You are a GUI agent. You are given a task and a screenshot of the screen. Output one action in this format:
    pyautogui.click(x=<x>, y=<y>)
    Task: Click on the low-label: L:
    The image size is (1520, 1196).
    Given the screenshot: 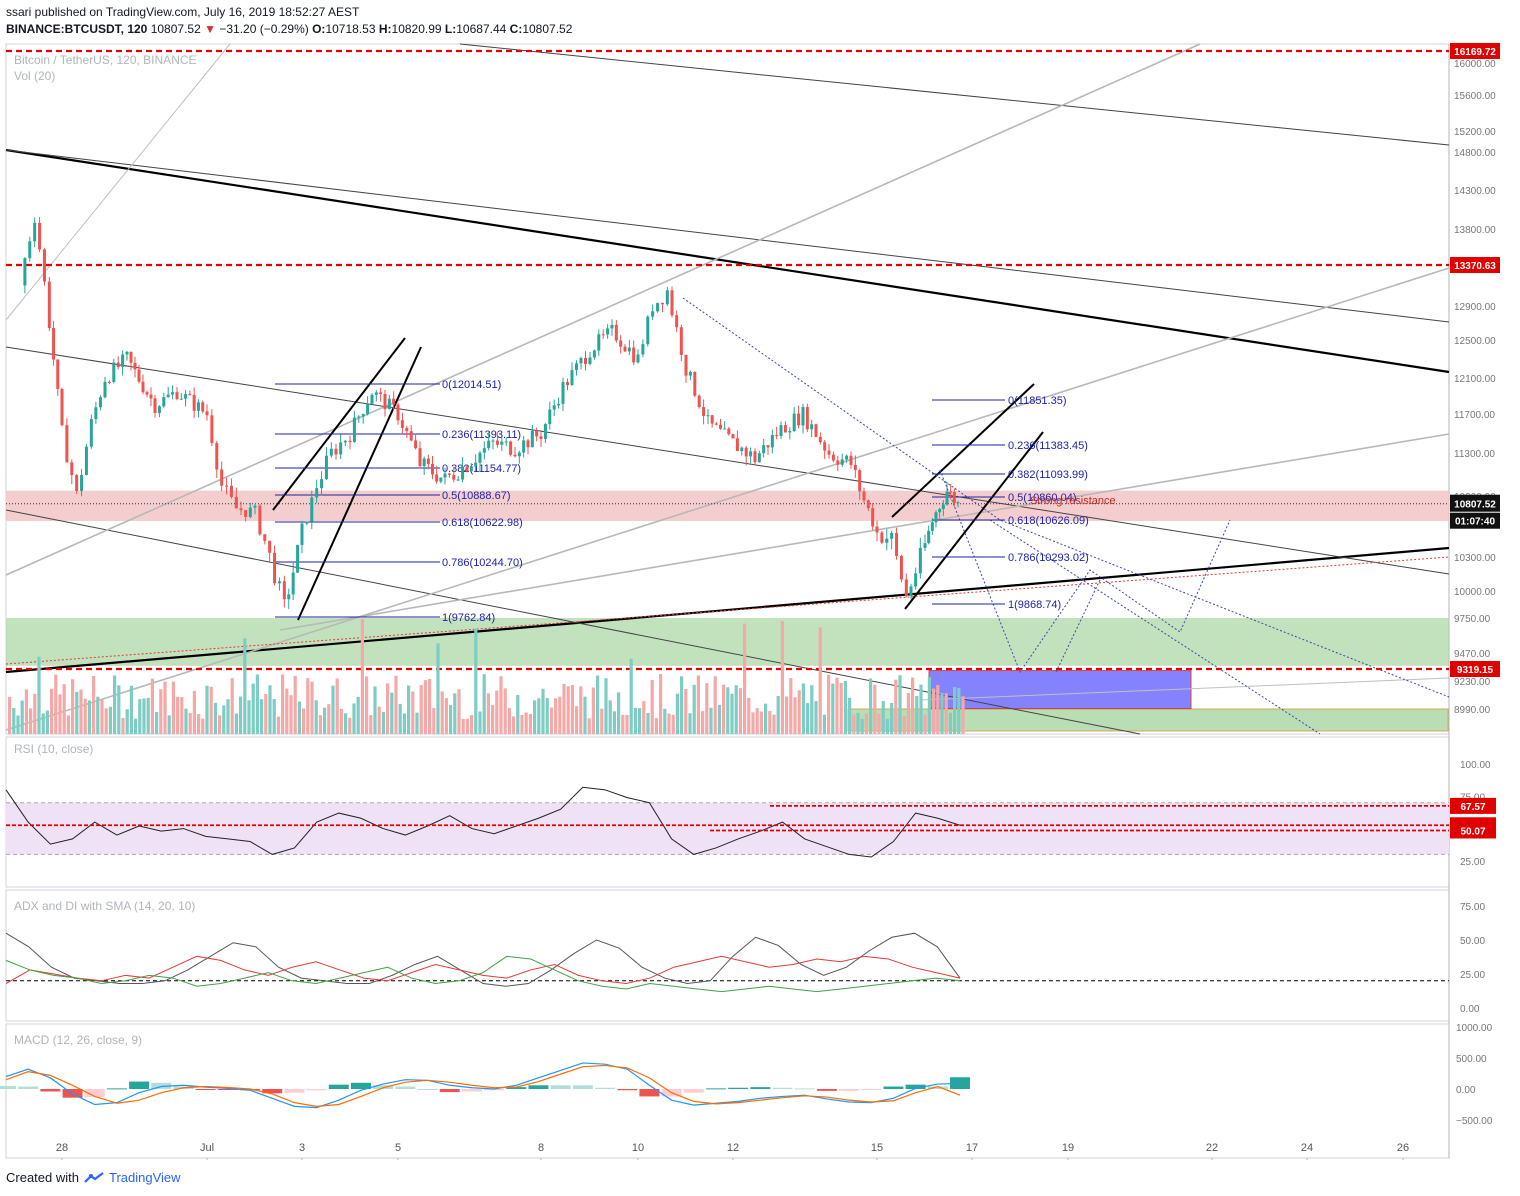 What is the action you would take?
    pyautogui.click(x=450, y=29)
    